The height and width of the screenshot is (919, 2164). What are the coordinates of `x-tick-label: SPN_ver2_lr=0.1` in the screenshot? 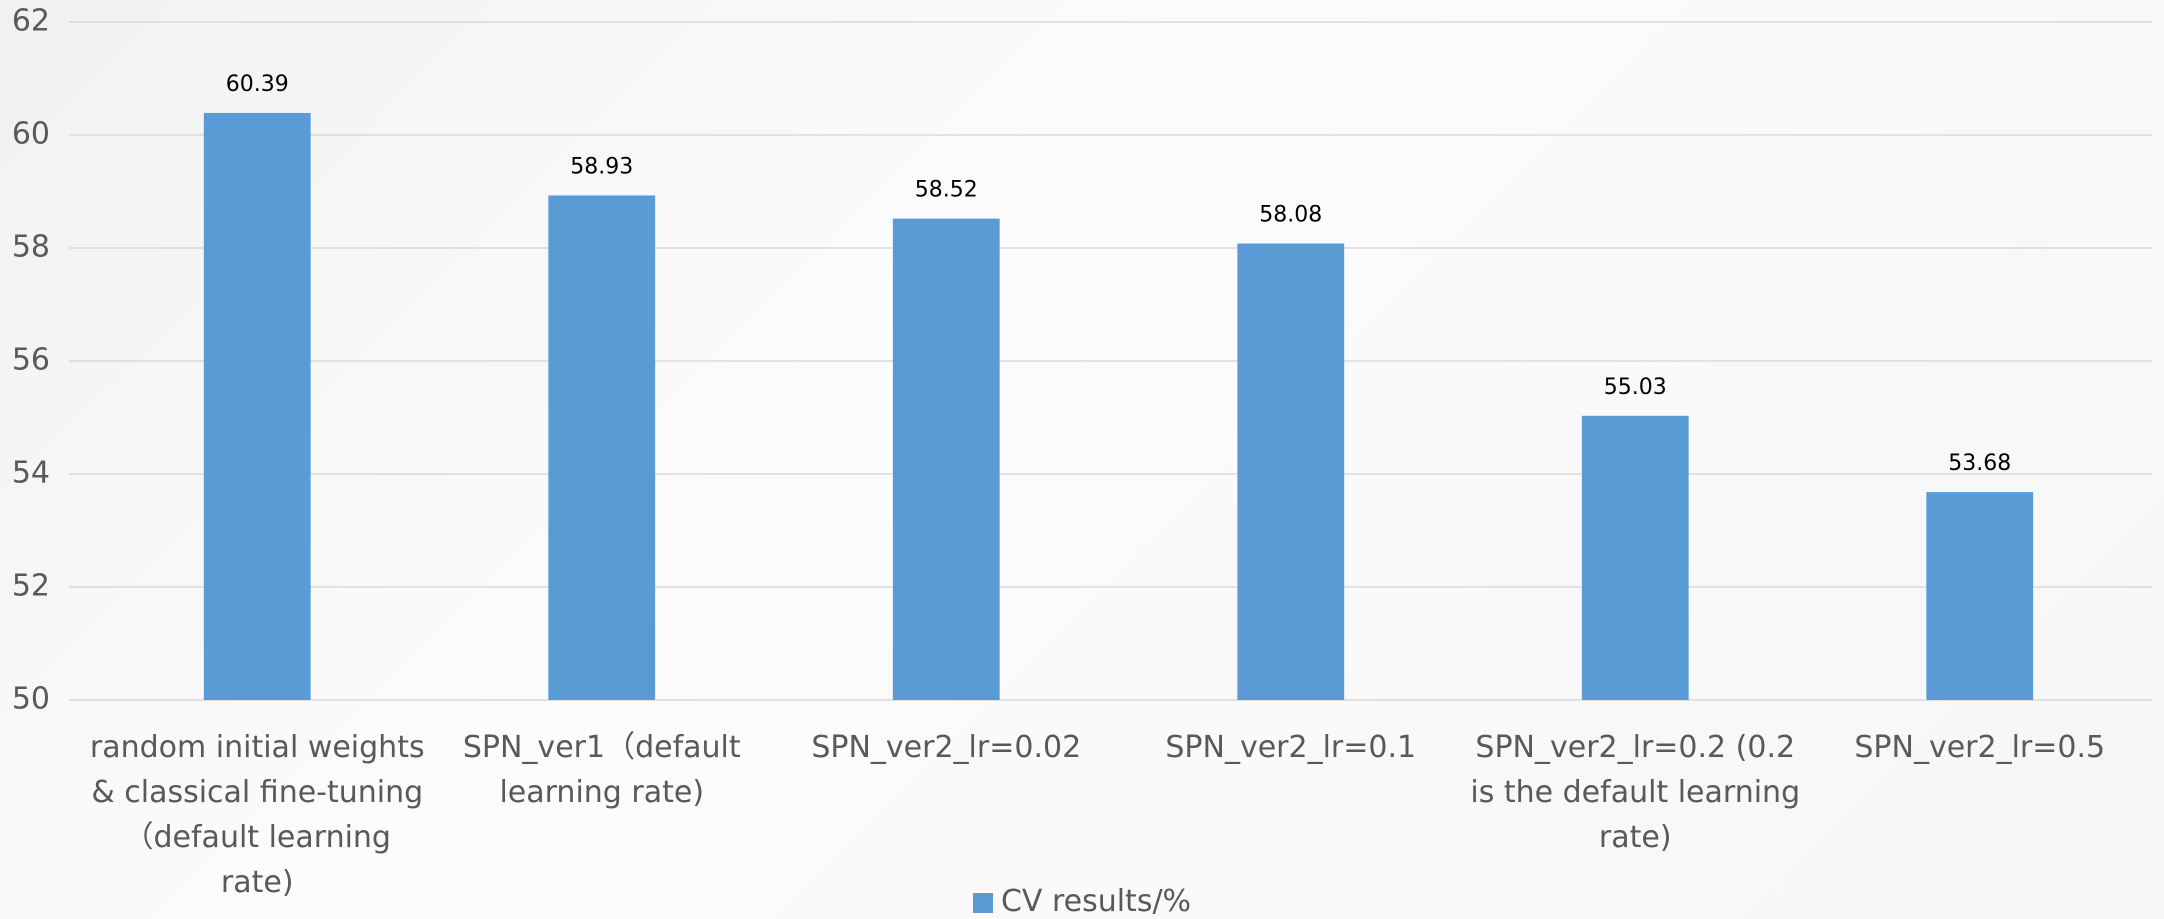 It's located at (1291, 747).